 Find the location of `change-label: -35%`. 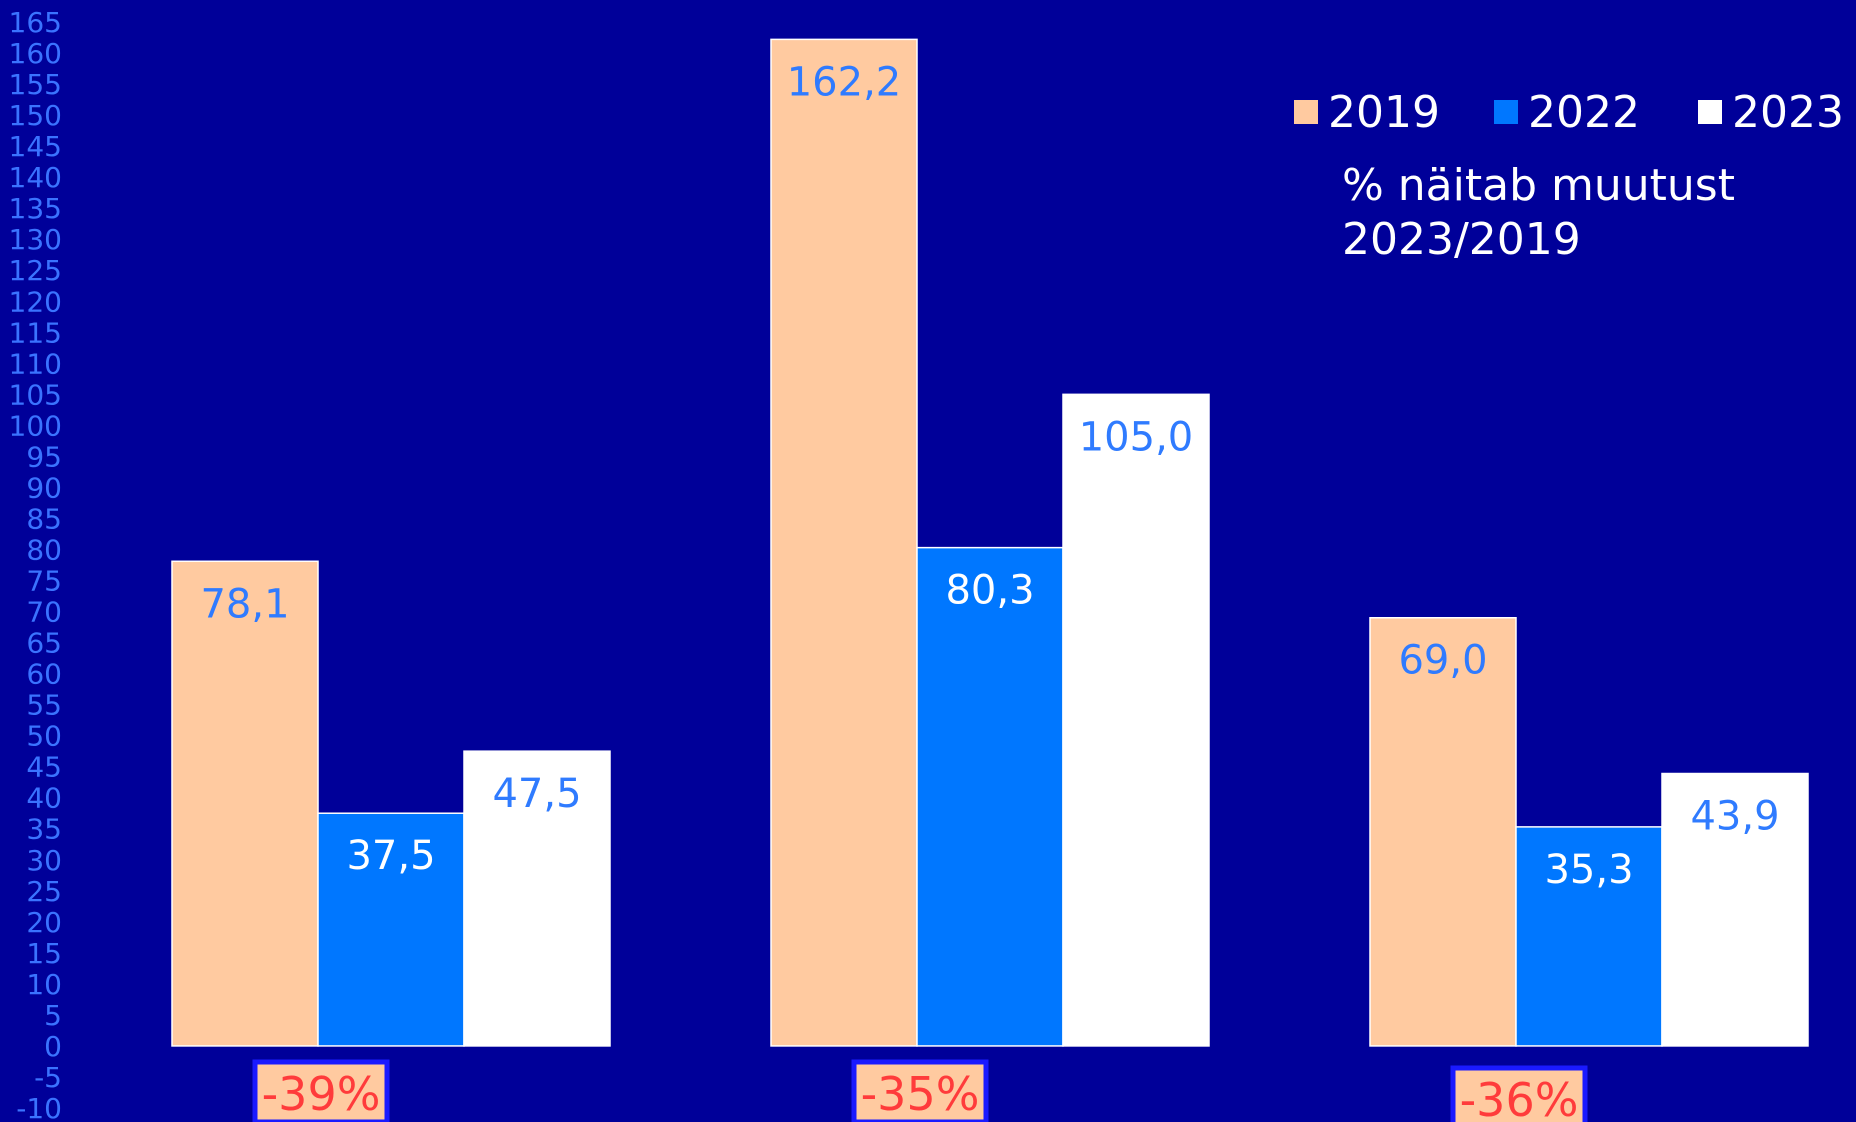

change-label: -35% is located at coordinates (920, 1094).